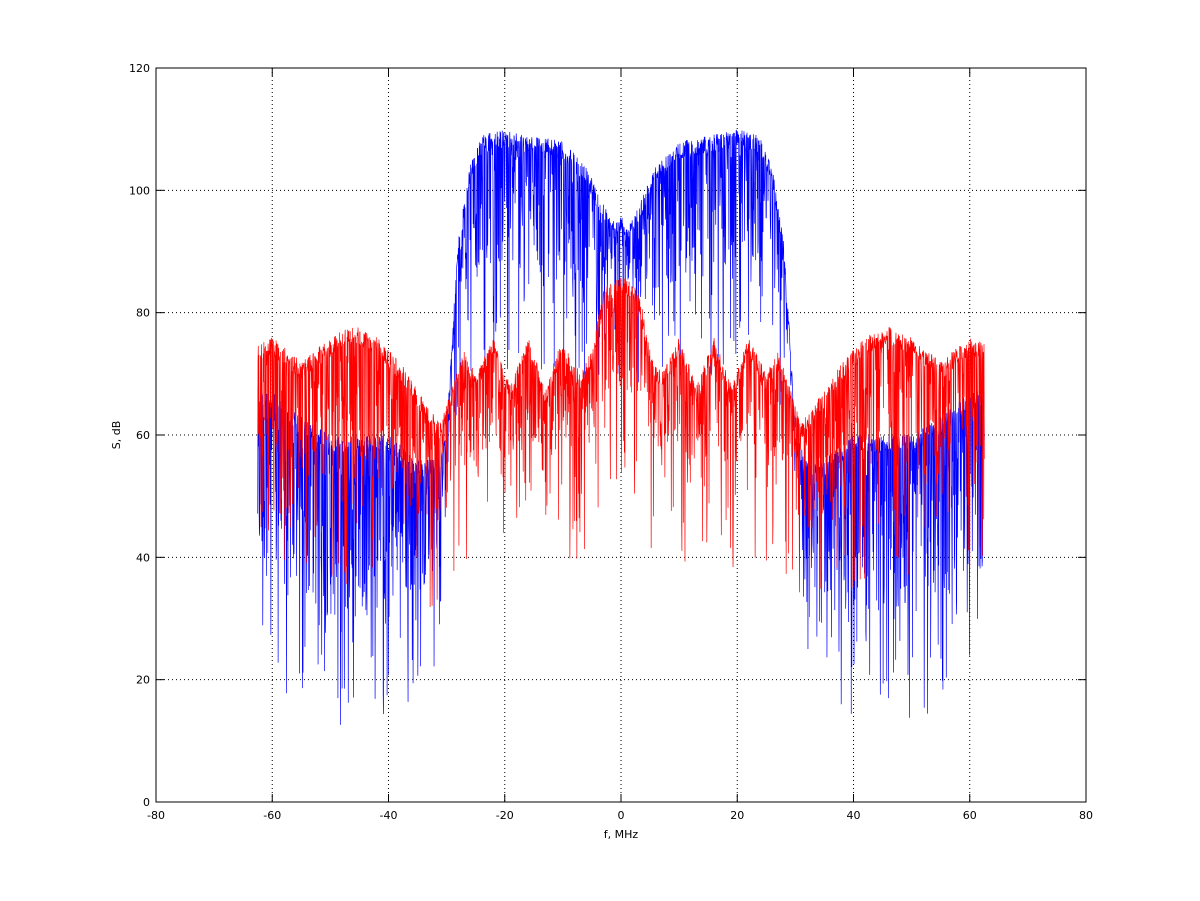 This screenshot has width=1200, height=901. What do you see at coordinates (737, 815) in the screenshot?
I see `x-tick-label: 20` at bounding box center [737, 815].